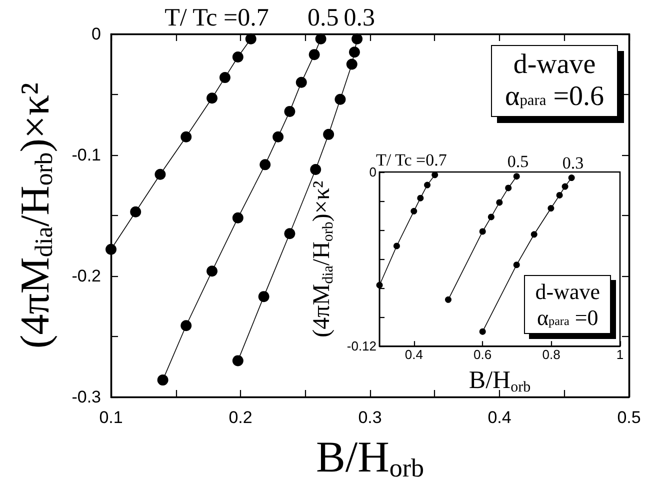 The image size is (645, 489). Describe the element at coordinates (620, 354) in the screenshot. I see `x-tick-label: 1` at that location.